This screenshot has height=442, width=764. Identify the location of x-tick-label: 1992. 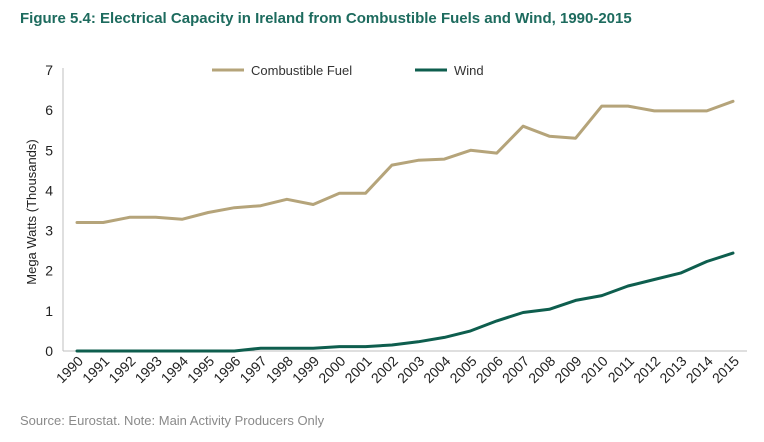
(121, 369).